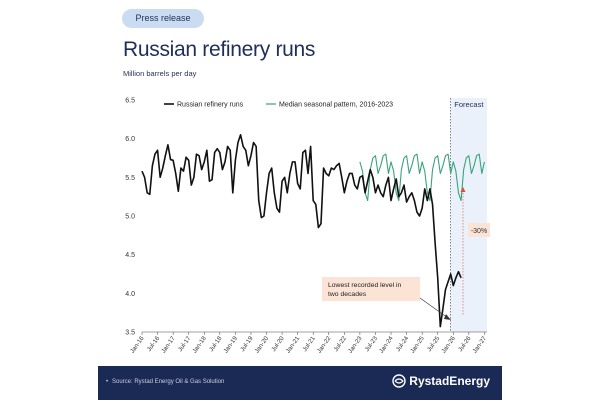  What do you see at coordinates (219, 49) in the screenshot?
I see `page-title: Russian refinery runs` at bounding box center [219, 49].